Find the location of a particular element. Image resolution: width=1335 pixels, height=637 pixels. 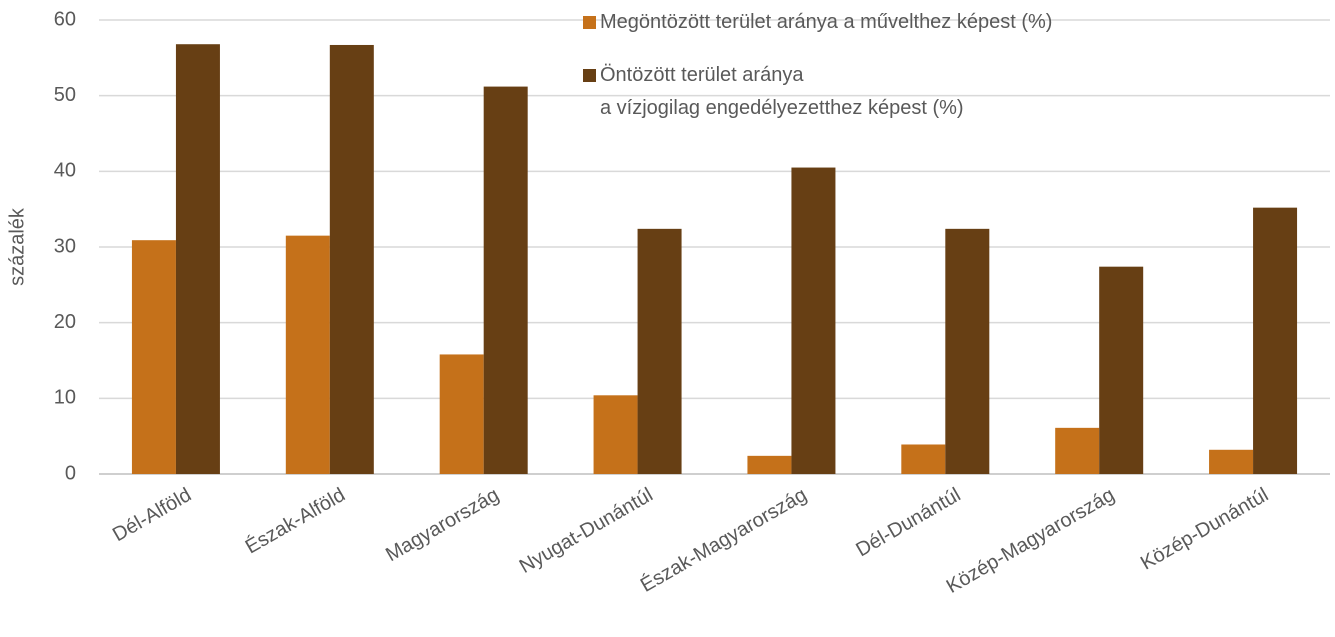

x-tick-label: Észak-Magyarország is located at coordinates (723, 540).